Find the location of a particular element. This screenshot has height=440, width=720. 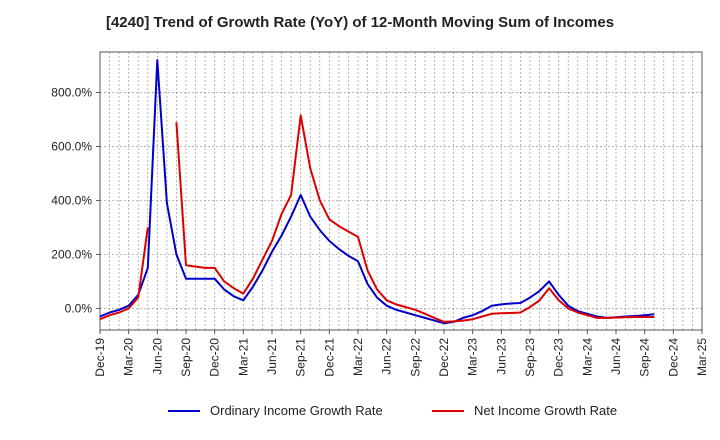

y-axis: 0.0% 200.0% 400.0% 600.0% 800.0% is located at coordinates (75, 200).